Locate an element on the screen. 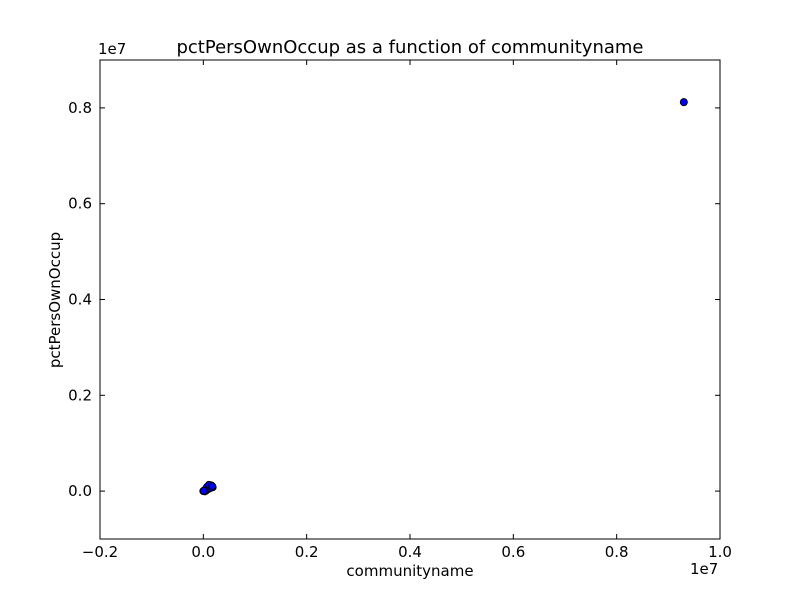 Image resolution: width=800 pixels, height=600 pixels. x-tick-label: 0.8 is located at coordinates (617, 552).